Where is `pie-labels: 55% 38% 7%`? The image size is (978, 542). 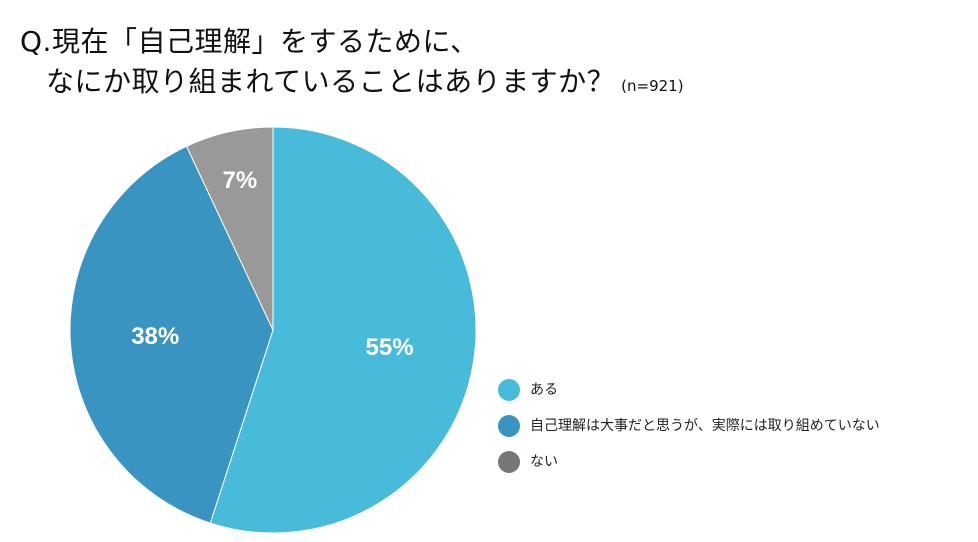
pie-labels: 55% 38% 7% is located at coordinates (272, 264).